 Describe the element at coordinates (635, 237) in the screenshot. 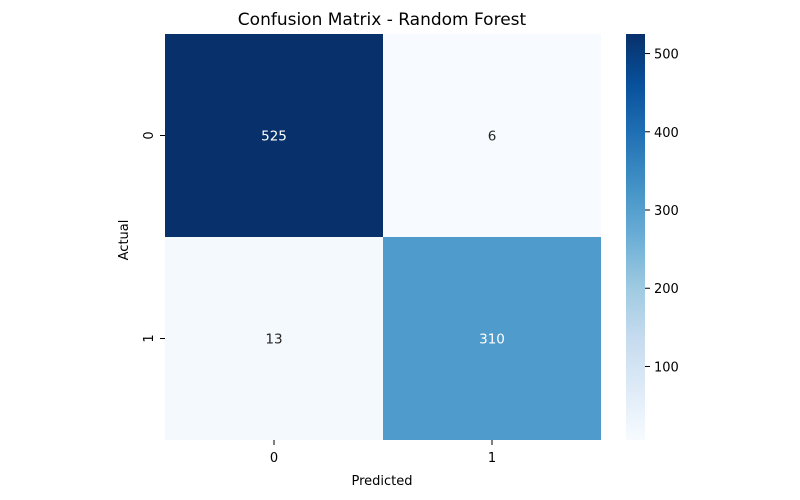

I see `colorbar` at that location.